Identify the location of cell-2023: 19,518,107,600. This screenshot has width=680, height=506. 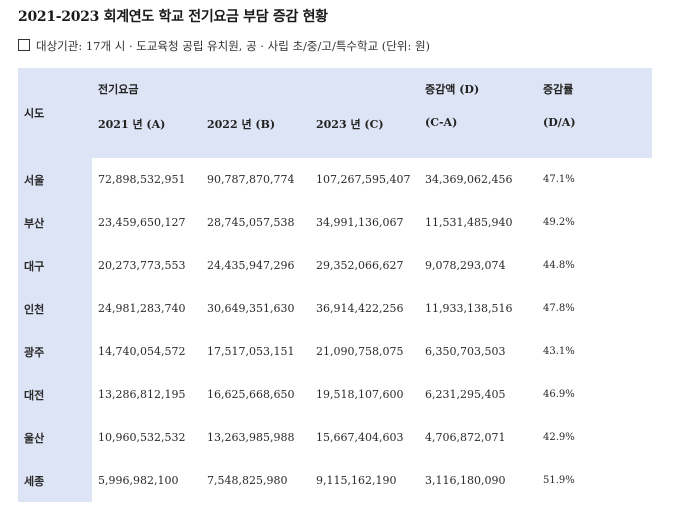
(360, 394).